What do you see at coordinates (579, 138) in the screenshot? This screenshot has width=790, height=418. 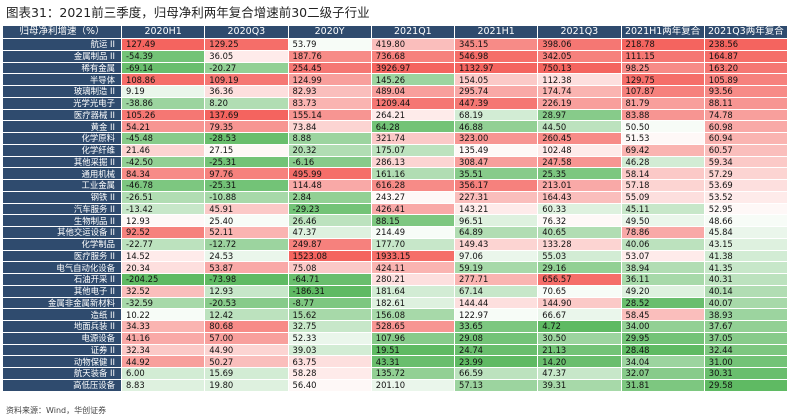 I see `table-cell: 260.45` at bounding box center [579, 138].